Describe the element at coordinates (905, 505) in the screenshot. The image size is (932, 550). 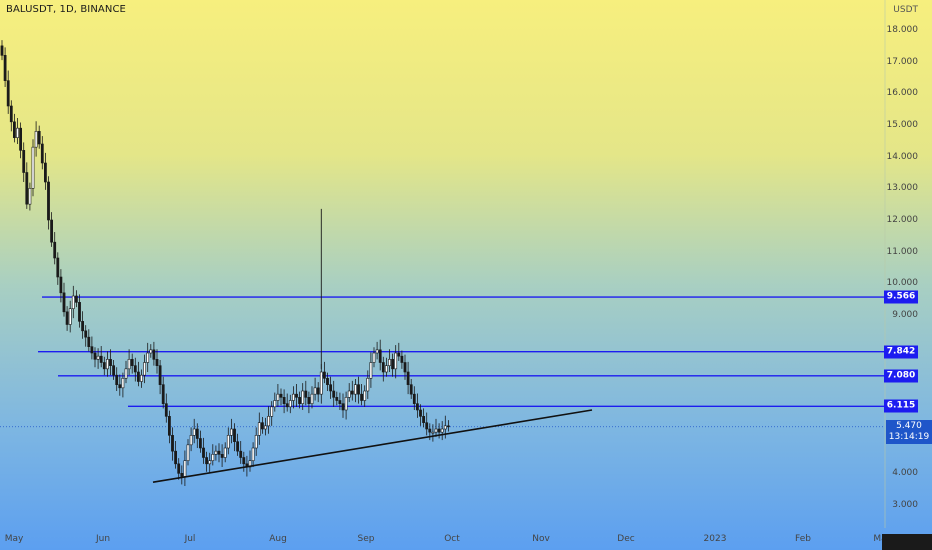
I see `price-tick-label: 3.000` at that location.